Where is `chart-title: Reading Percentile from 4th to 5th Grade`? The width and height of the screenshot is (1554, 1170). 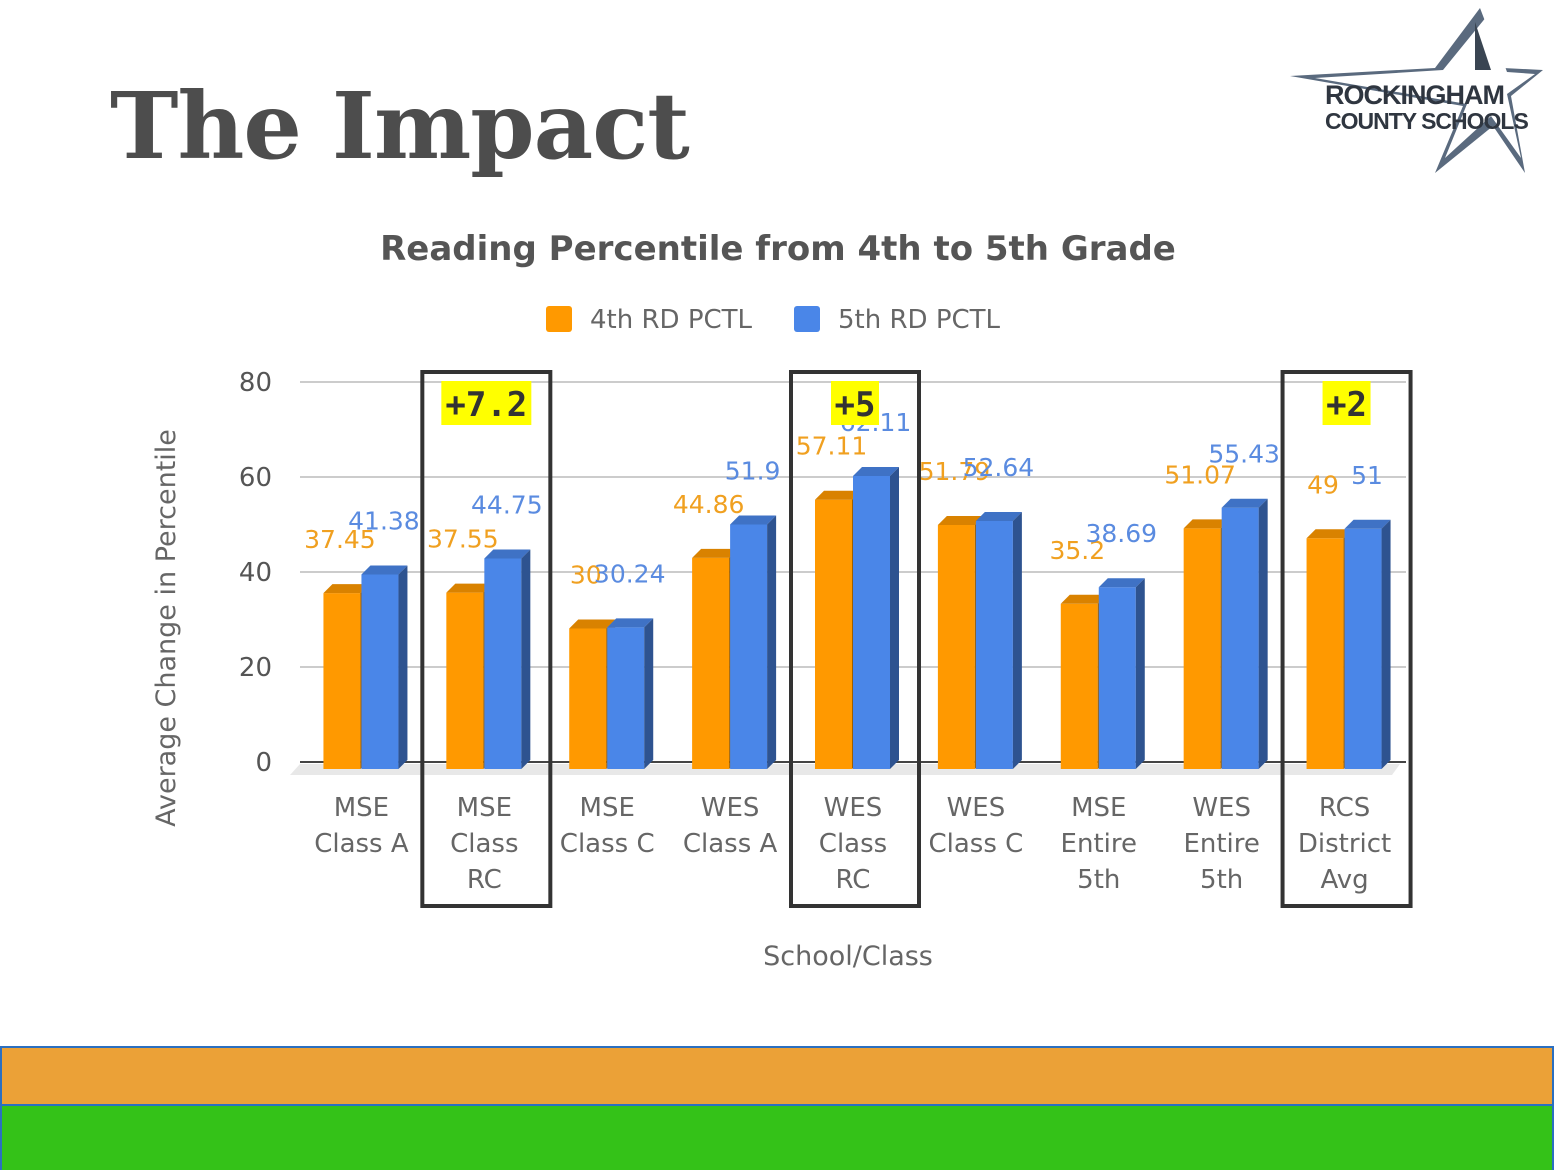
chart-title: Reading Percentile from 4th to 5th Grade is located at coordinates (778, 249).